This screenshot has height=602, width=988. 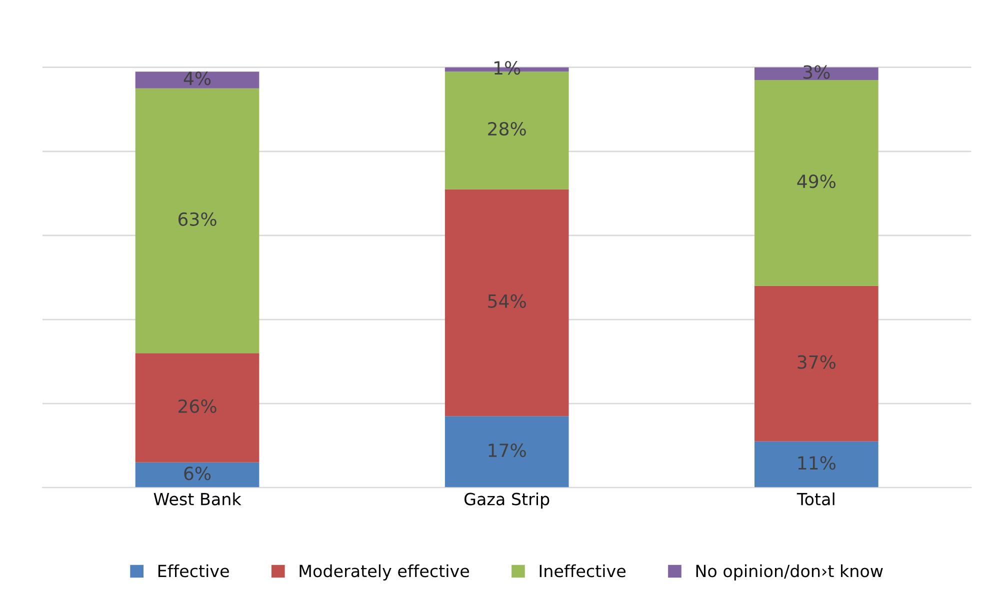 I want to click on x-tick-label: Total, so click(x=815, y=499).